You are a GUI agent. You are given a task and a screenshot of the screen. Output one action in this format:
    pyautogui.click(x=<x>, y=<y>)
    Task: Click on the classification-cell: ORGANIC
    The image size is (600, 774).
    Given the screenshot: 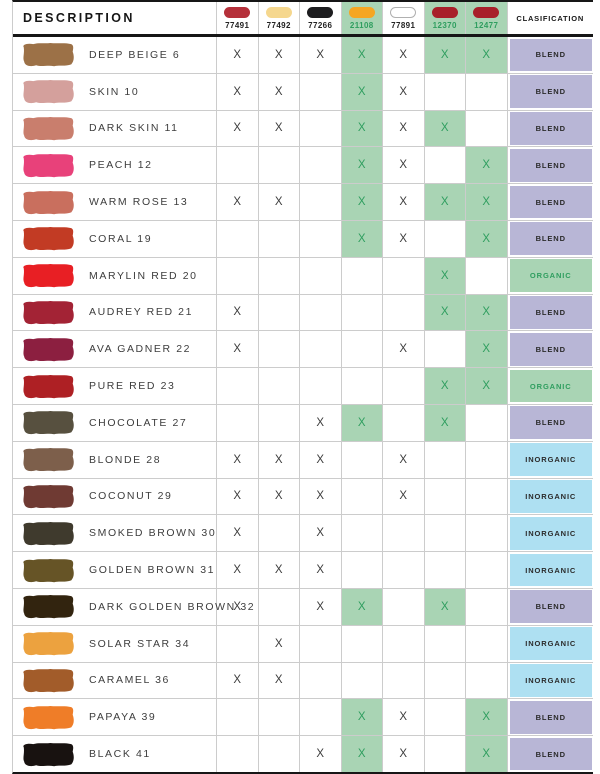 What is the action you would take?
    pyautogui.click(x=551, y=386)
    